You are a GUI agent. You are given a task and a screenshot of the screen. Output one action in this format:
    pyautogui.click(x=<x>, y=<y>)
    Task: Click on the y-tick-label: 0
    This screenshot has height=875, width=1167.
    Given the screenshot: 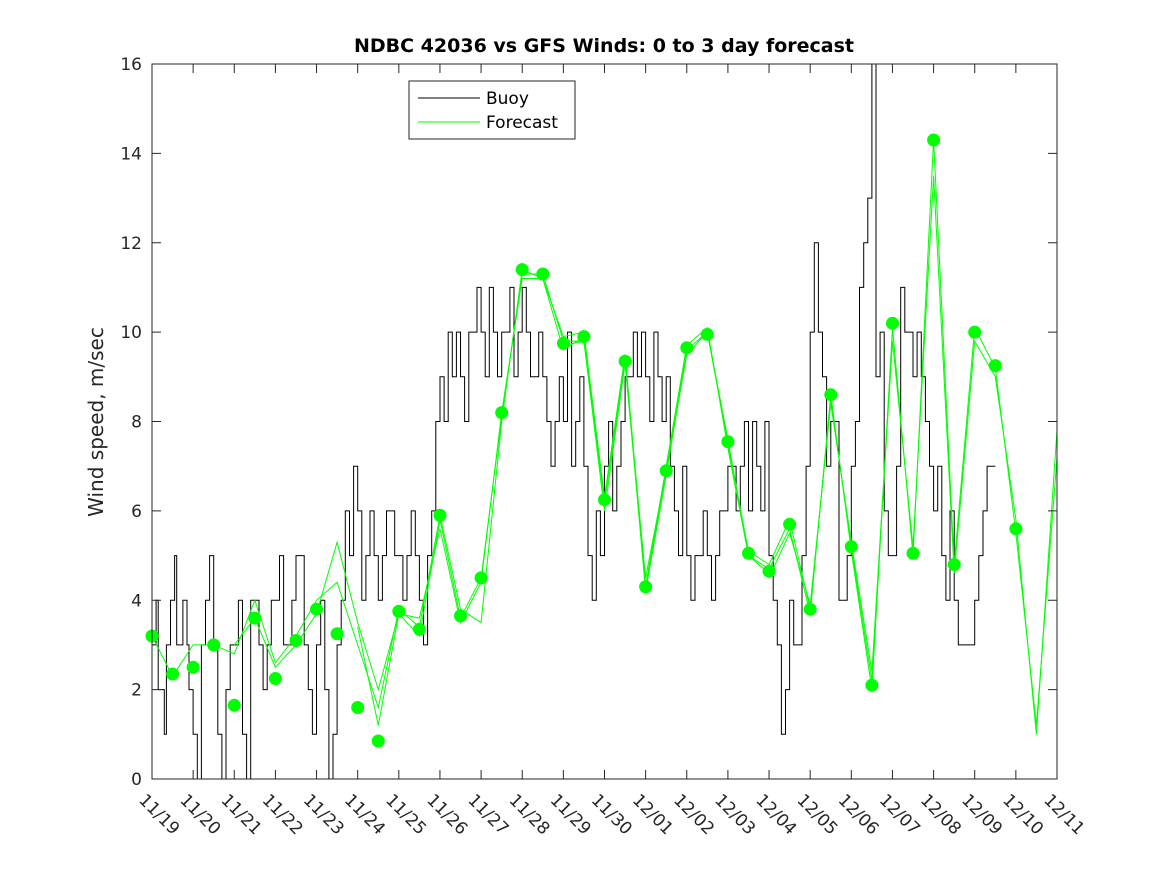 What is the action you would take?
    pyautogui.click(x=136, y=780)
    